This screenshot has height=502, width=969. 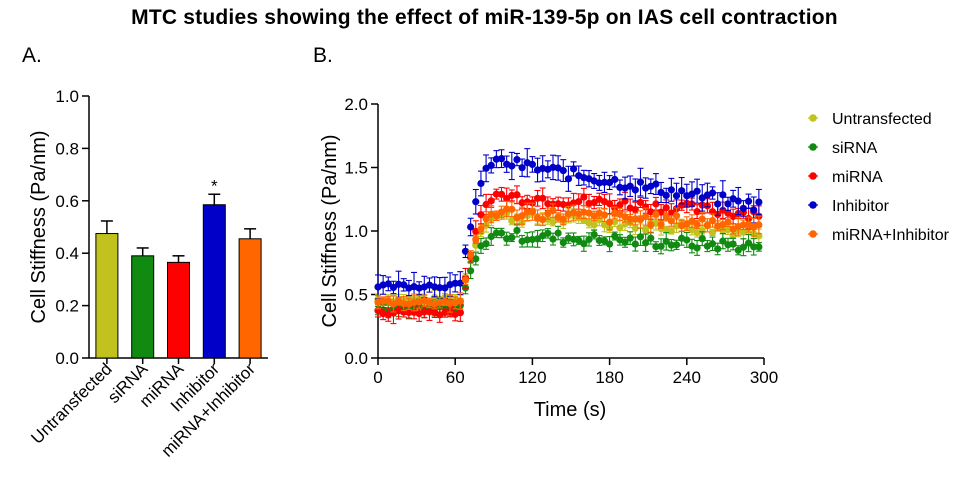 What do you see at coordinates (330, 230) in the screenshot?
I see `scatter-y-axis-label: Cell Stiffness (Pa/nm)` at bounding box center [330, 230].